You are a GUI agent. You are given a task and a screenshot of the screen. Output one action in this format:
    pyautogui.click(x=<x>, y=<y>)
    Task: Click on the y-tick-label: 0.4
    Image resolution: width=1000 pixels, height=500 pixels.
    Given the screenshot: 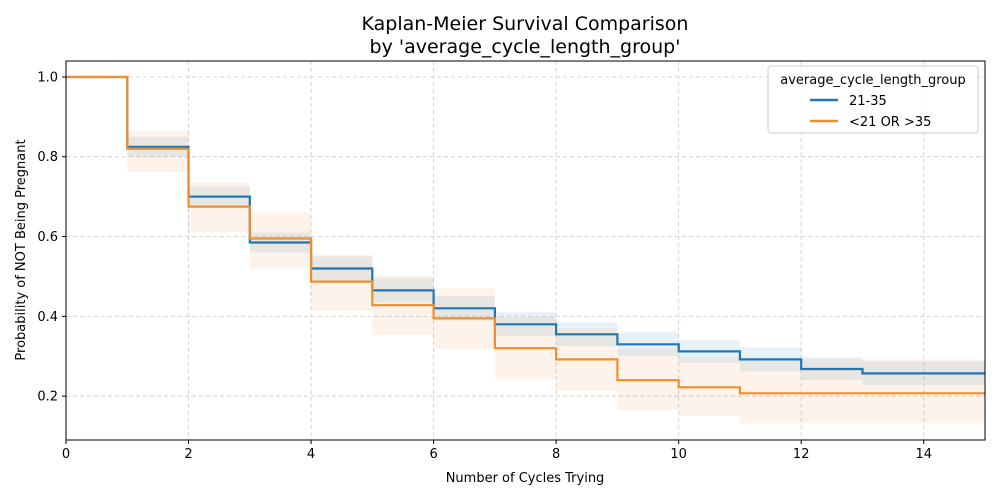 What is the action you would take?
    pyautogui.click(x=47, y=317)
    